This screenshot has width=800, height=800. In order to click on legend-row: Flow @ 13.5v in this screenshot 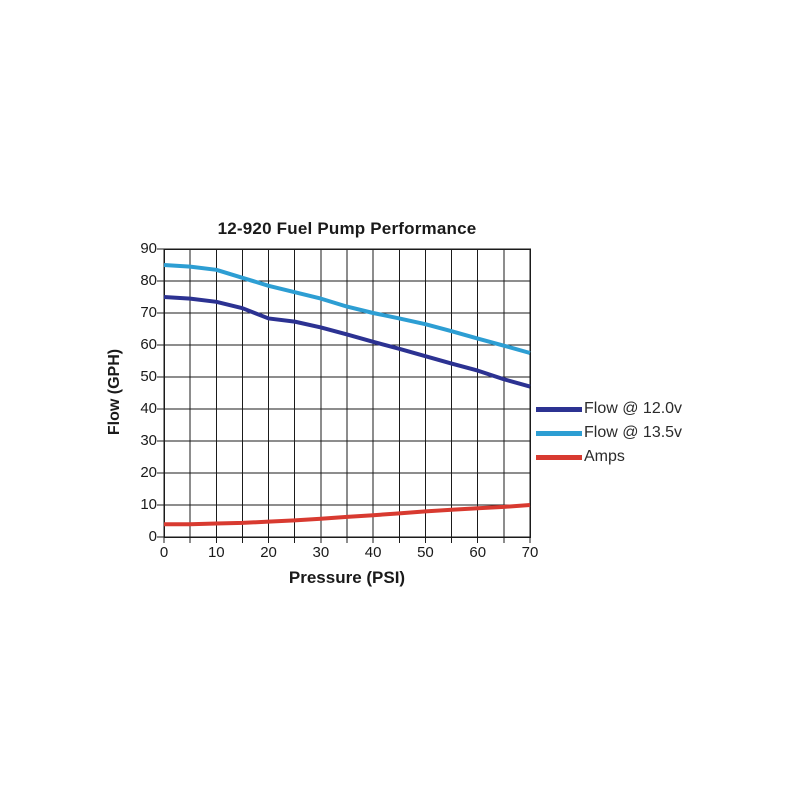, I will do `click(609, 433)`.